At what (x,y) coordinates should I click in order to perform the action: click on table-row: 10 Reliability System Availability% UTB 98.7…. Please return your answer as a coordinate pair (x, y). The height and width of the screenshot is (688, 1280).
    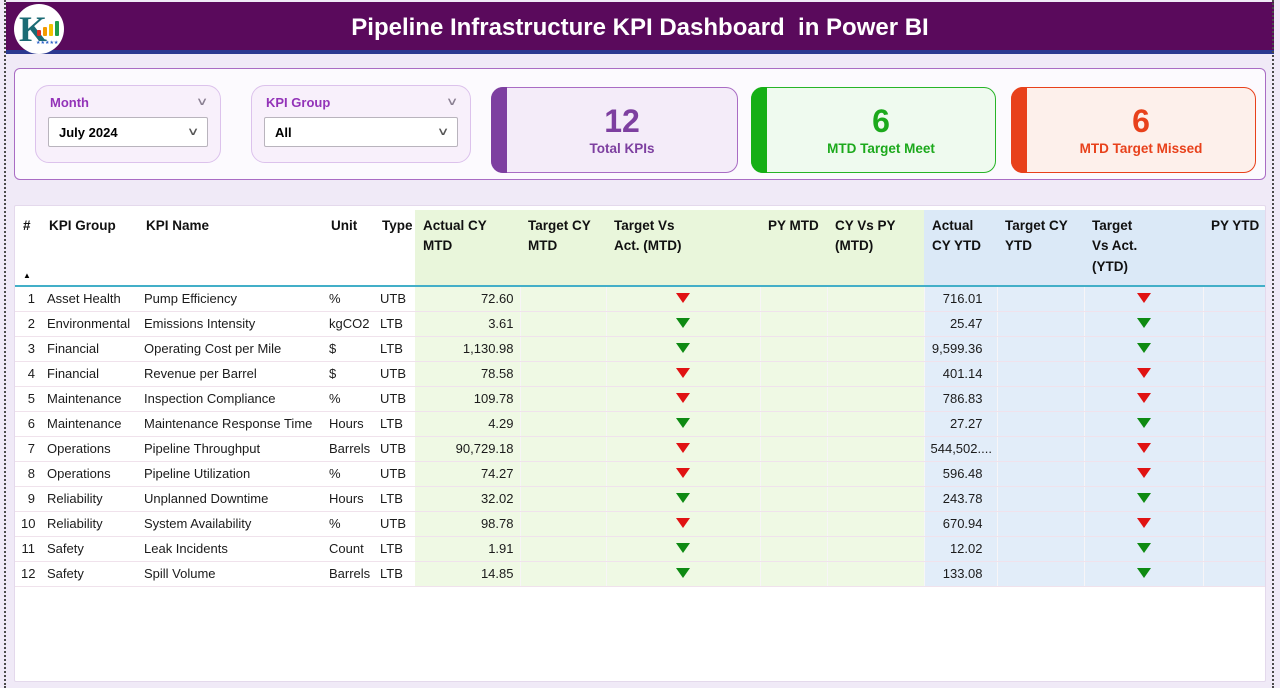
    Looking at the image, I should click on (640, 524).